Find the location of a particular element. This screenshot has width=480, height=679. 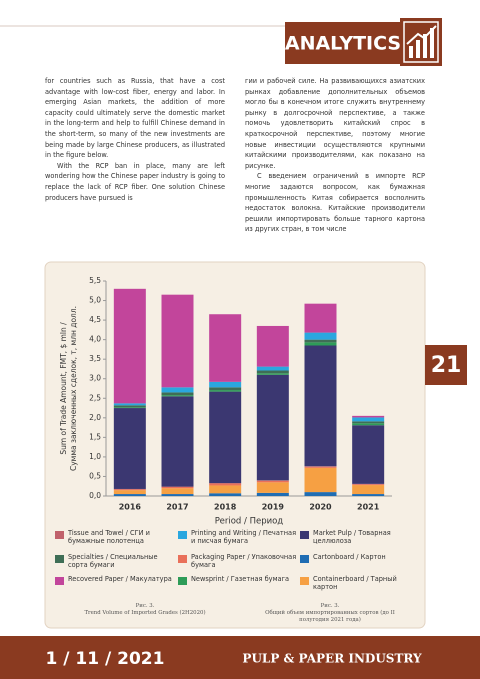

legend-label: Newsprint / Газетная бумага is located at coordinates (240, 579).